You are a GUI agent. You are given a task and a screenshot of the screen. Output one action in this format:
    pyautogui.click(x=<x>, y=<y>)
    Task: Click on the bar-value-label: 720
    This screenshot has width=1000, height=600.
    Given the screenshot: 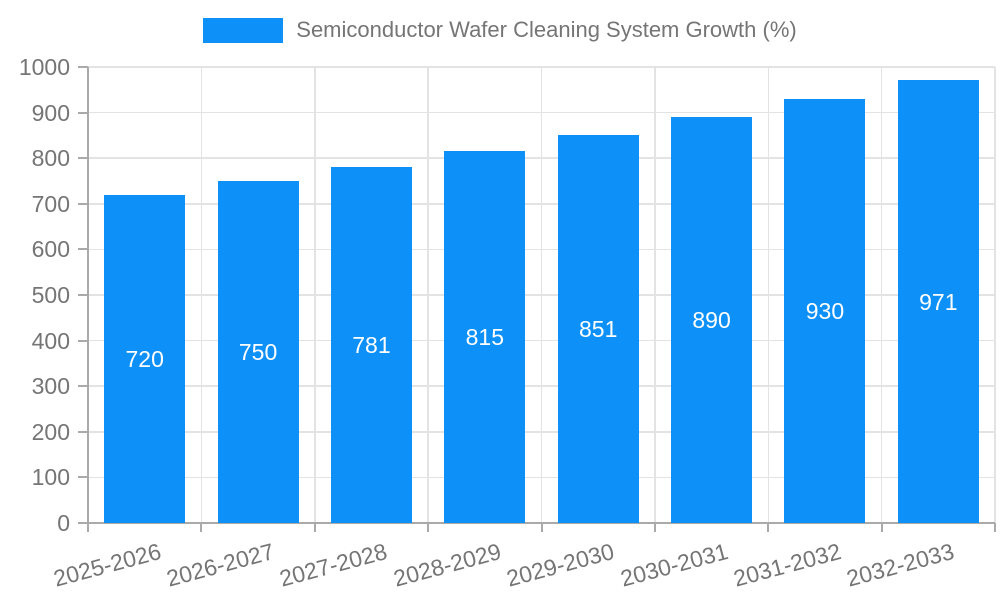 What is the action you would take?
    pyautogui.click(x=144, y=358)
    